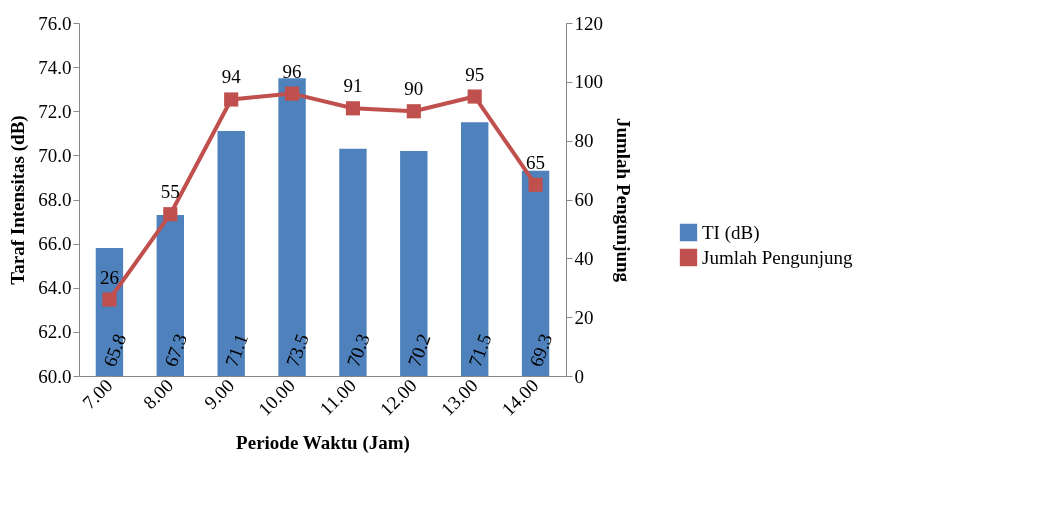 The width and height of the screenshot is (1043, 517). Describe the element at coordinates (55, 199) in the screenshot. I see `y-tick-label: 68.0` at that location.